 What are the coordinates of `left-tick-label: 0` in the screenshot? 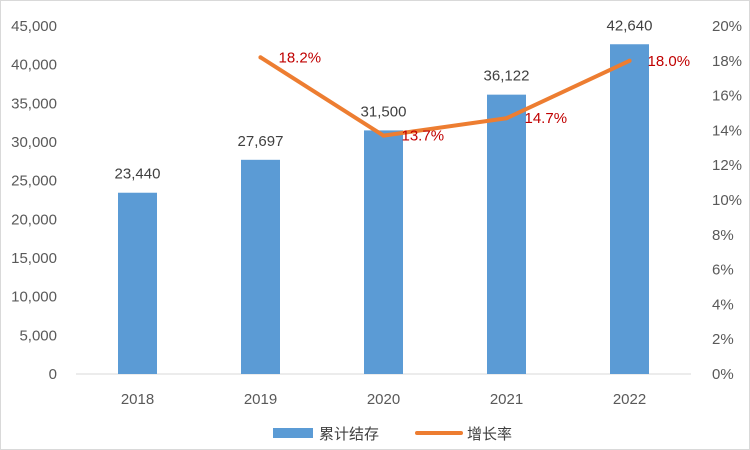 It's located at (53, 374).